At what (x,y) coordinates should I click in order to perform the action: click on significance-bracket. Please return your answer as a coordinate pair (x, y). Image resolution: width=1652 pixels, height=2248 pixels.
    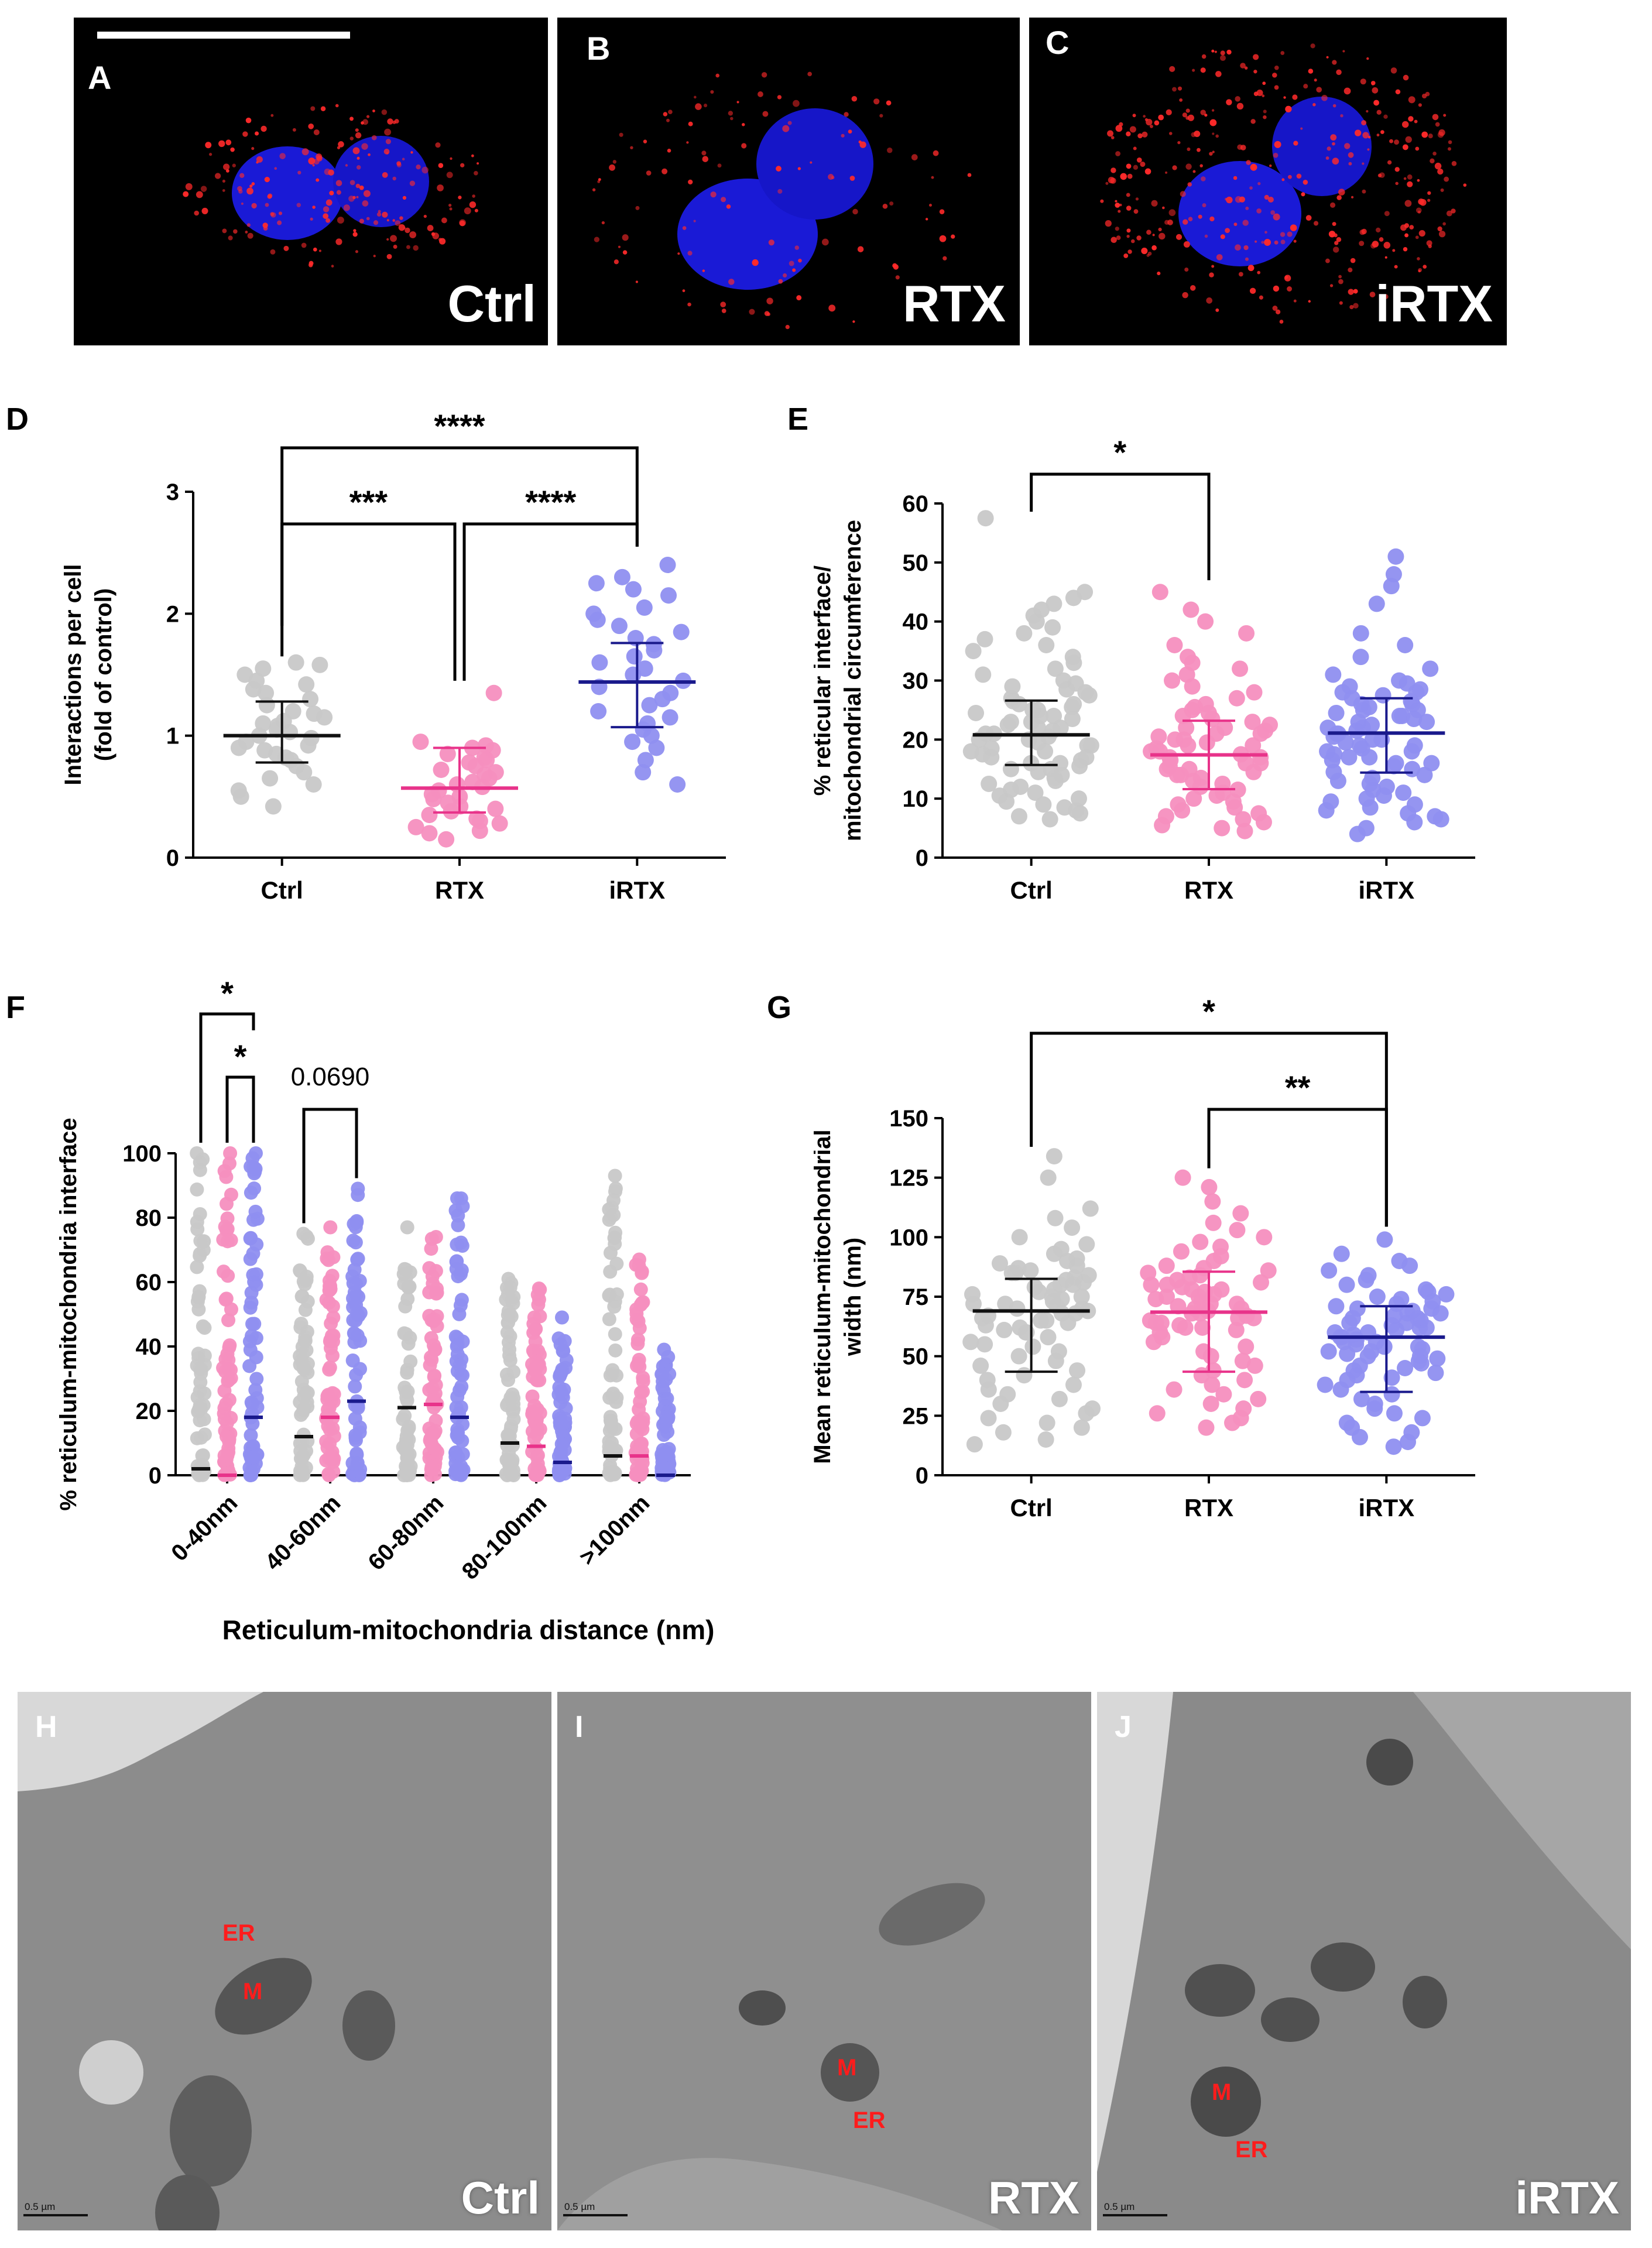
    Looking at the image, I should click on (240, 1109).